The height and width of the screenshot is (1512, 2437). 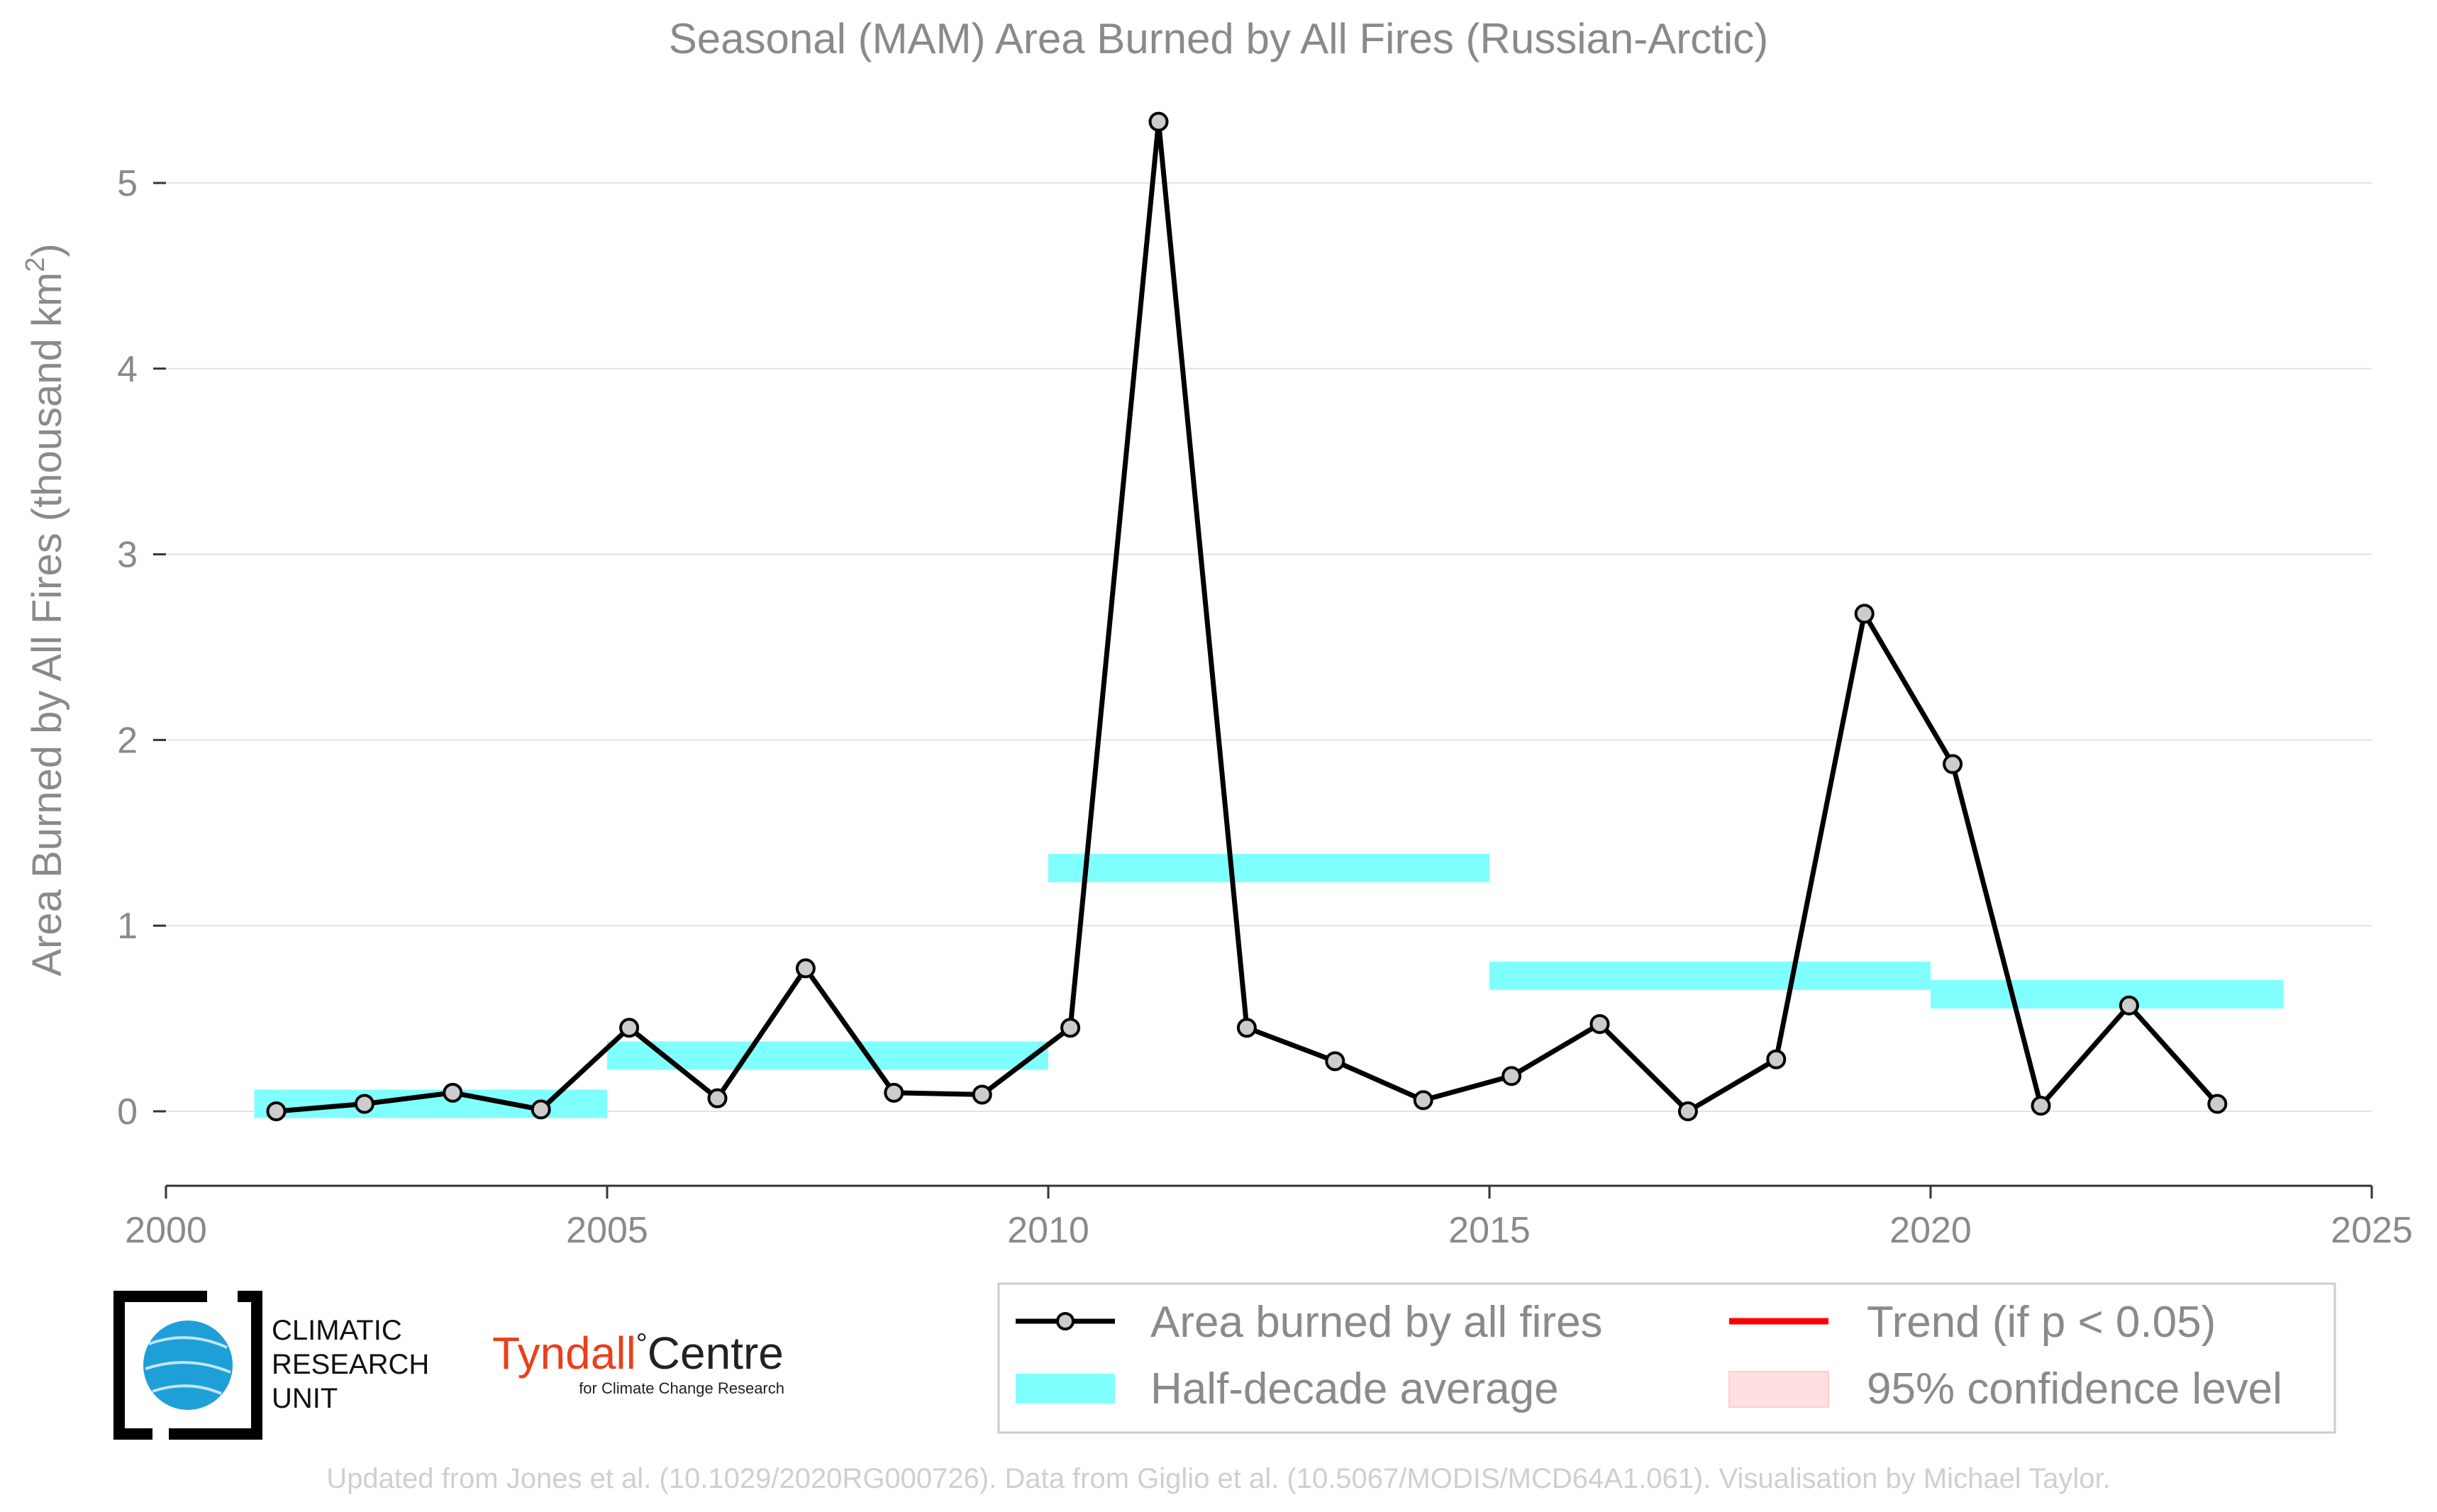 I want to click on x-axis: 2000 2005 2010 2015 2020 2025, so click(x=1269, y=1217).